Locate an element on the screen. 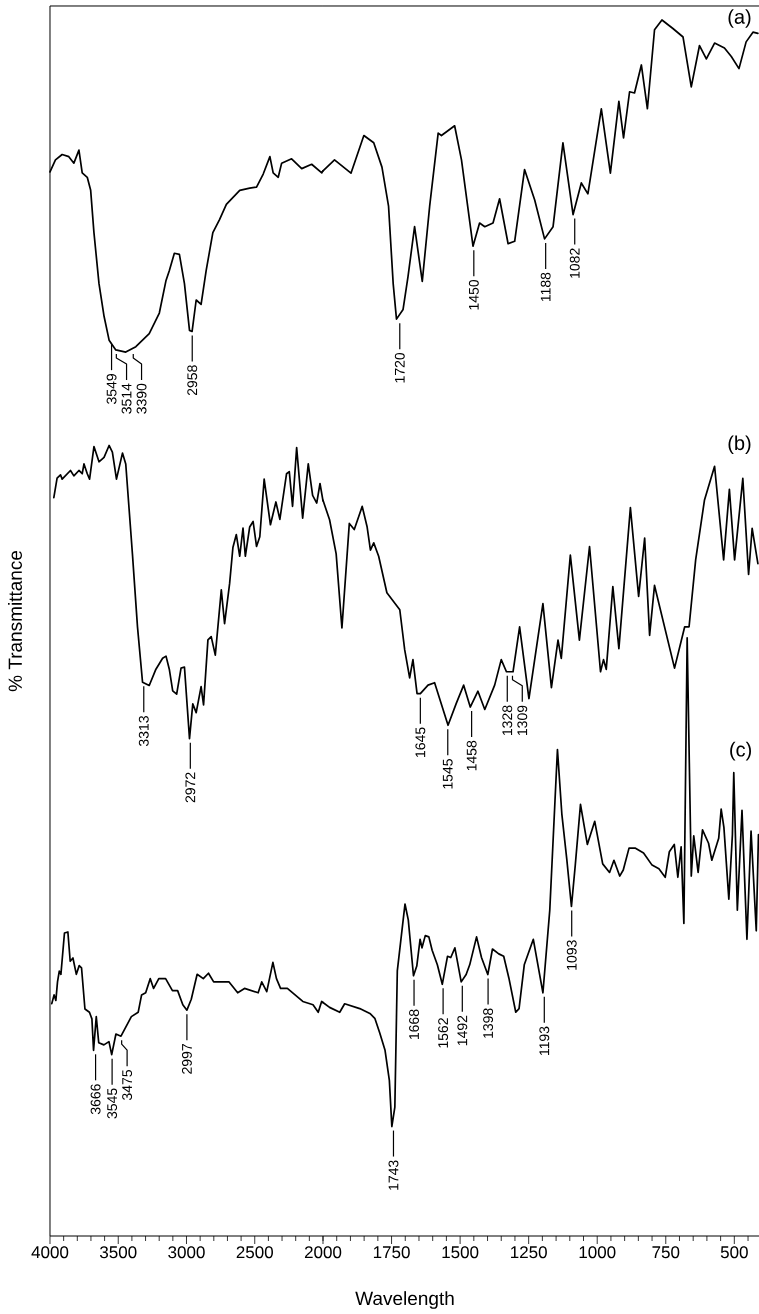 This screenshot has height=1314, width=759. annotation: 1398 is located at coordinates (488, 1023).